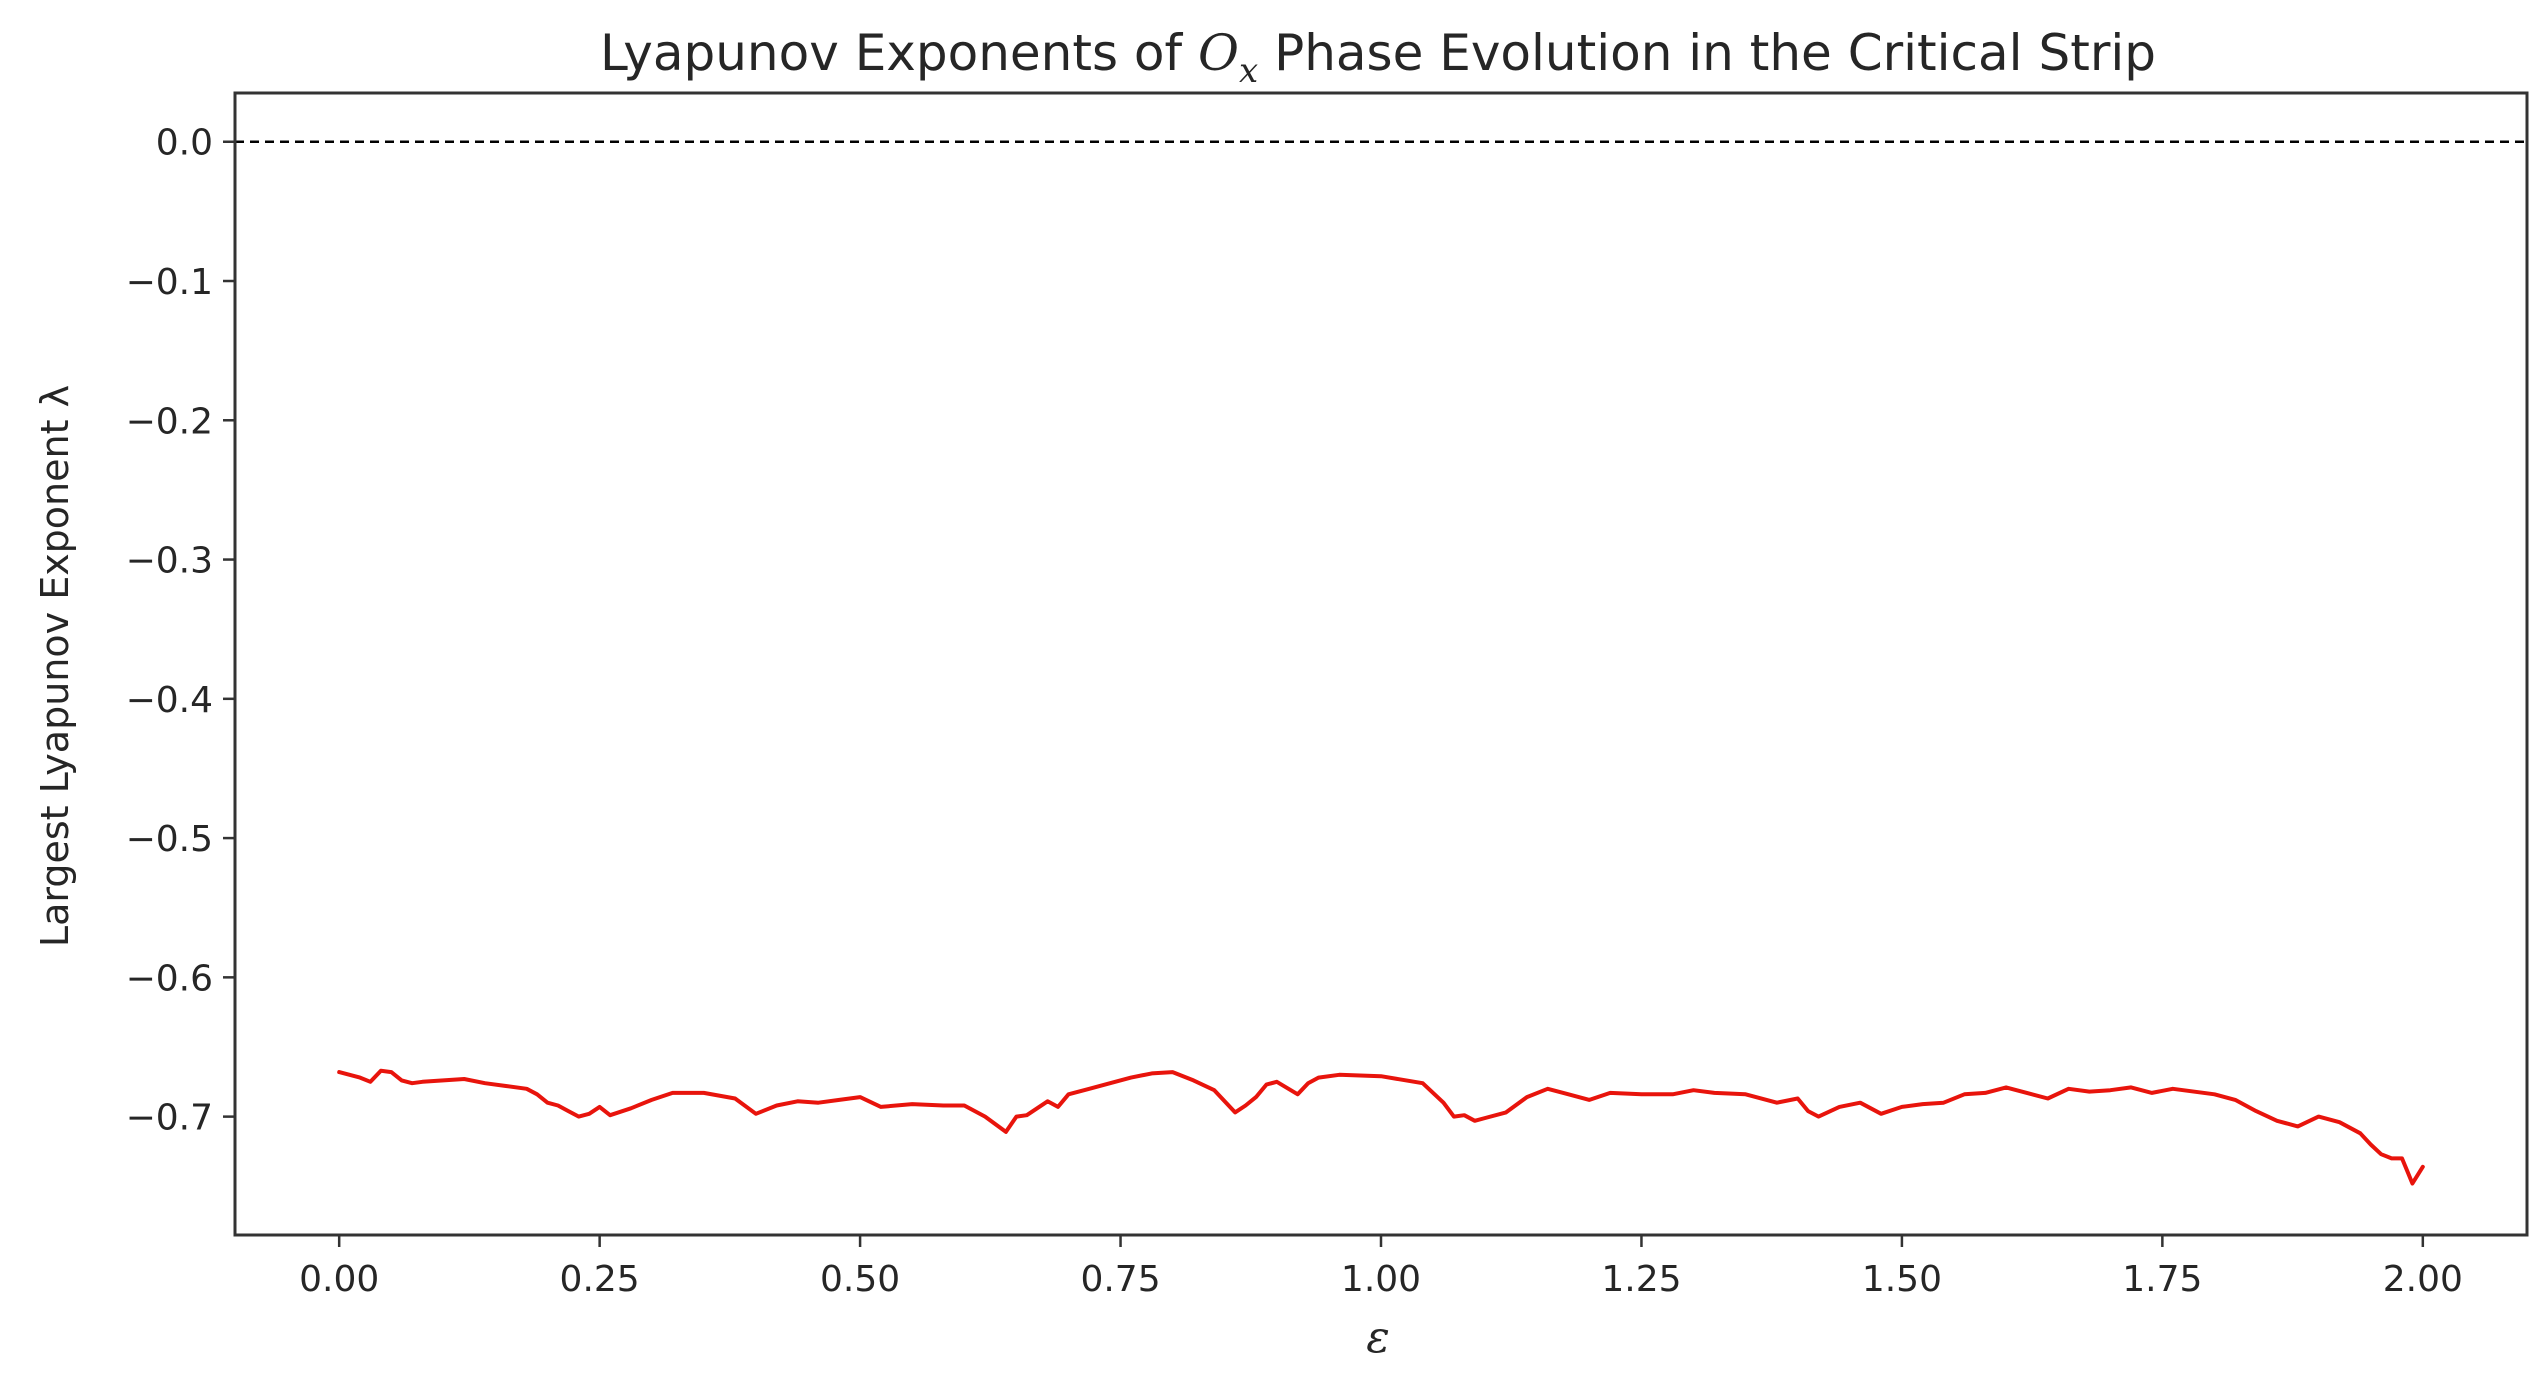 This screenshot has width=2547, height=1384. What do you see at coordinates (860, 1279) in the screenshot?
I see `x-tick-label: 0.50` at bounding box center [860, 1279].